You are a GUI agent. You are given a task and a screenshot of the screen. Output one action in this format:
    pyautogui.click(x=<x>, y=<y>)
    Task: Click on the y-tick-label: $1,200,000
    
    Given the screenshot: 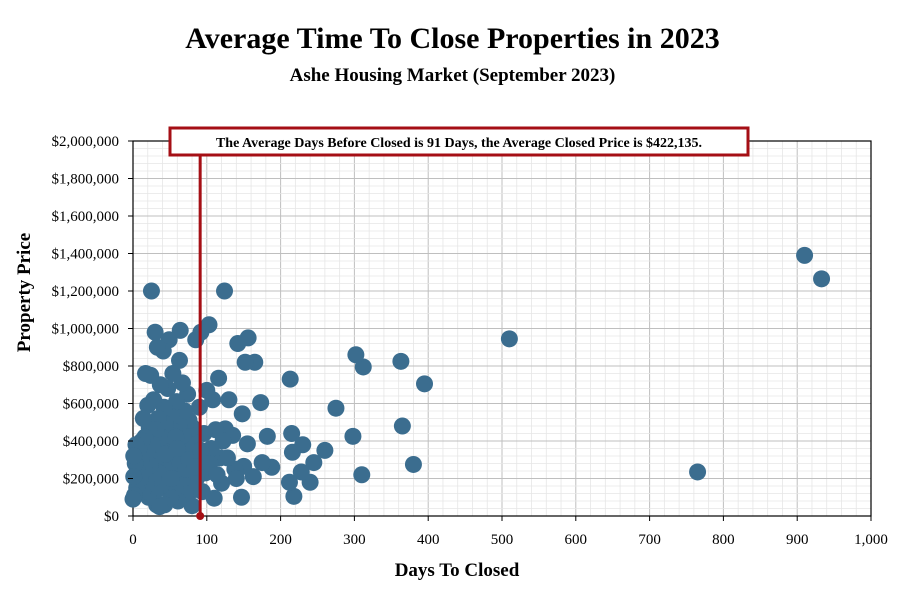 What is the action you would take?
    pyautogui.click(x=86, y=292)
    